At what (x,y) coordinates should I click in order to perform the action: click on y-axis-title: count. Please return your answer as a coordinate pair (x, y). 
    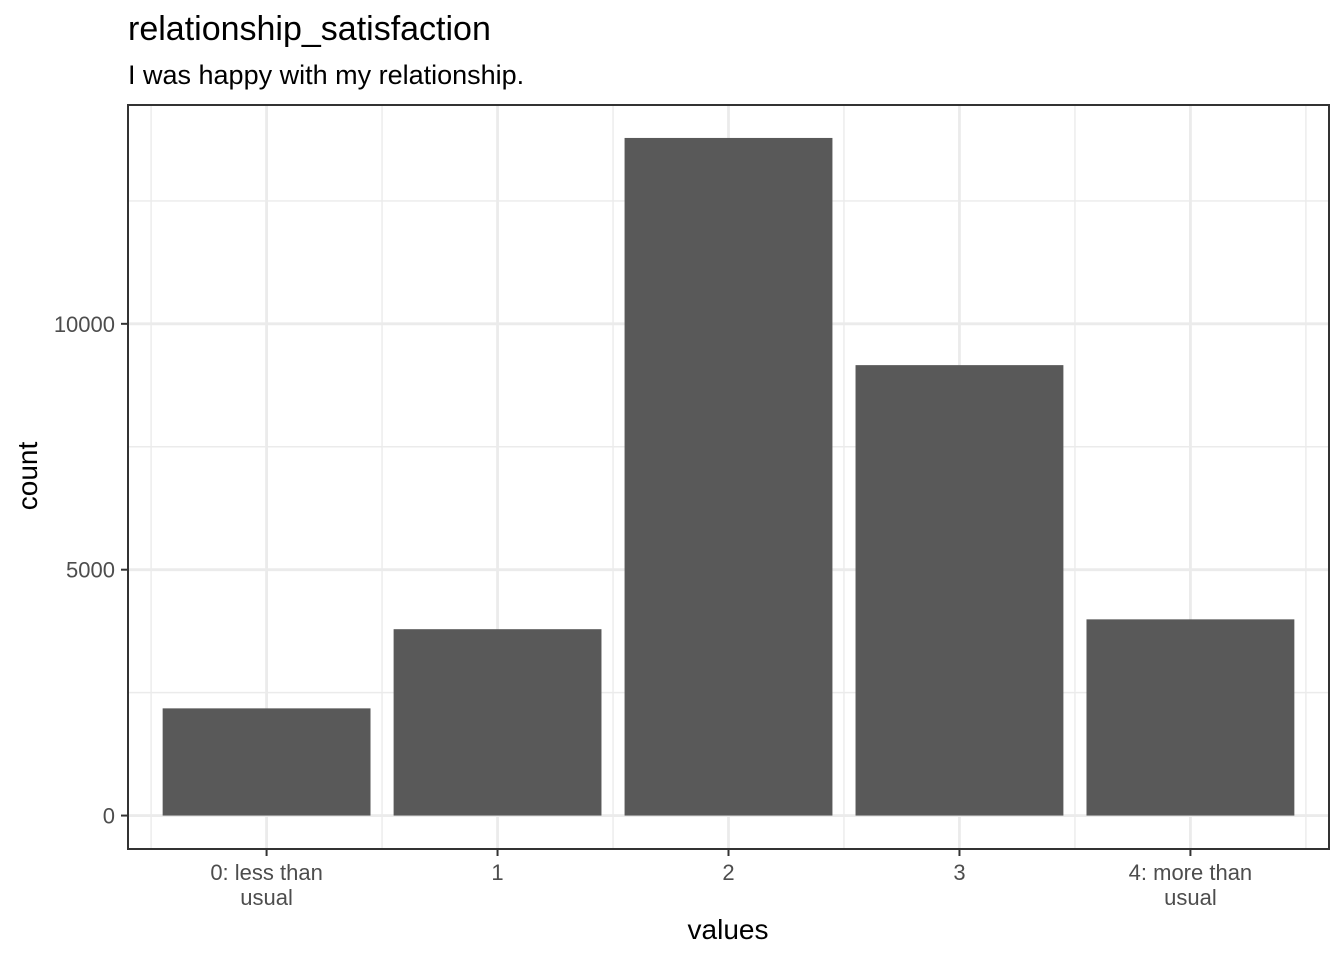
    Looking at the image, I should click on (27, 476).